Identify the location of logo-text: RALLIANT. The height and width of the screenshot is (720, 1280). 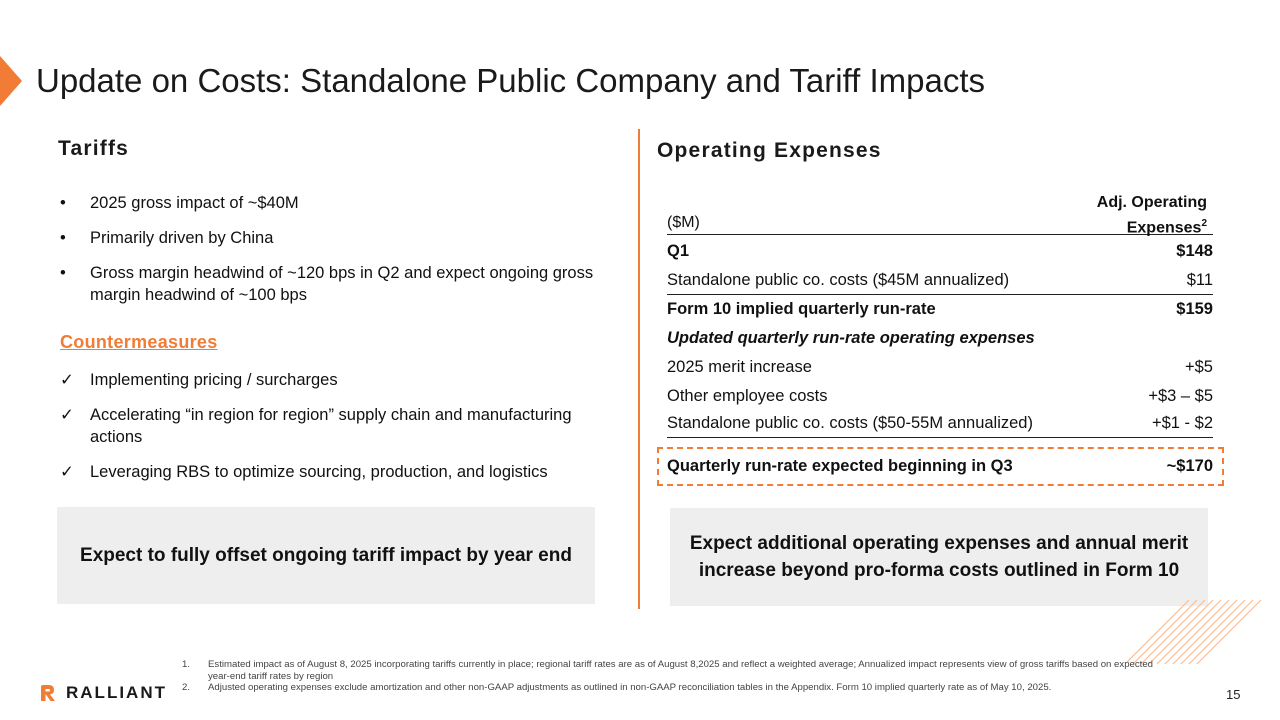
(116, 692).